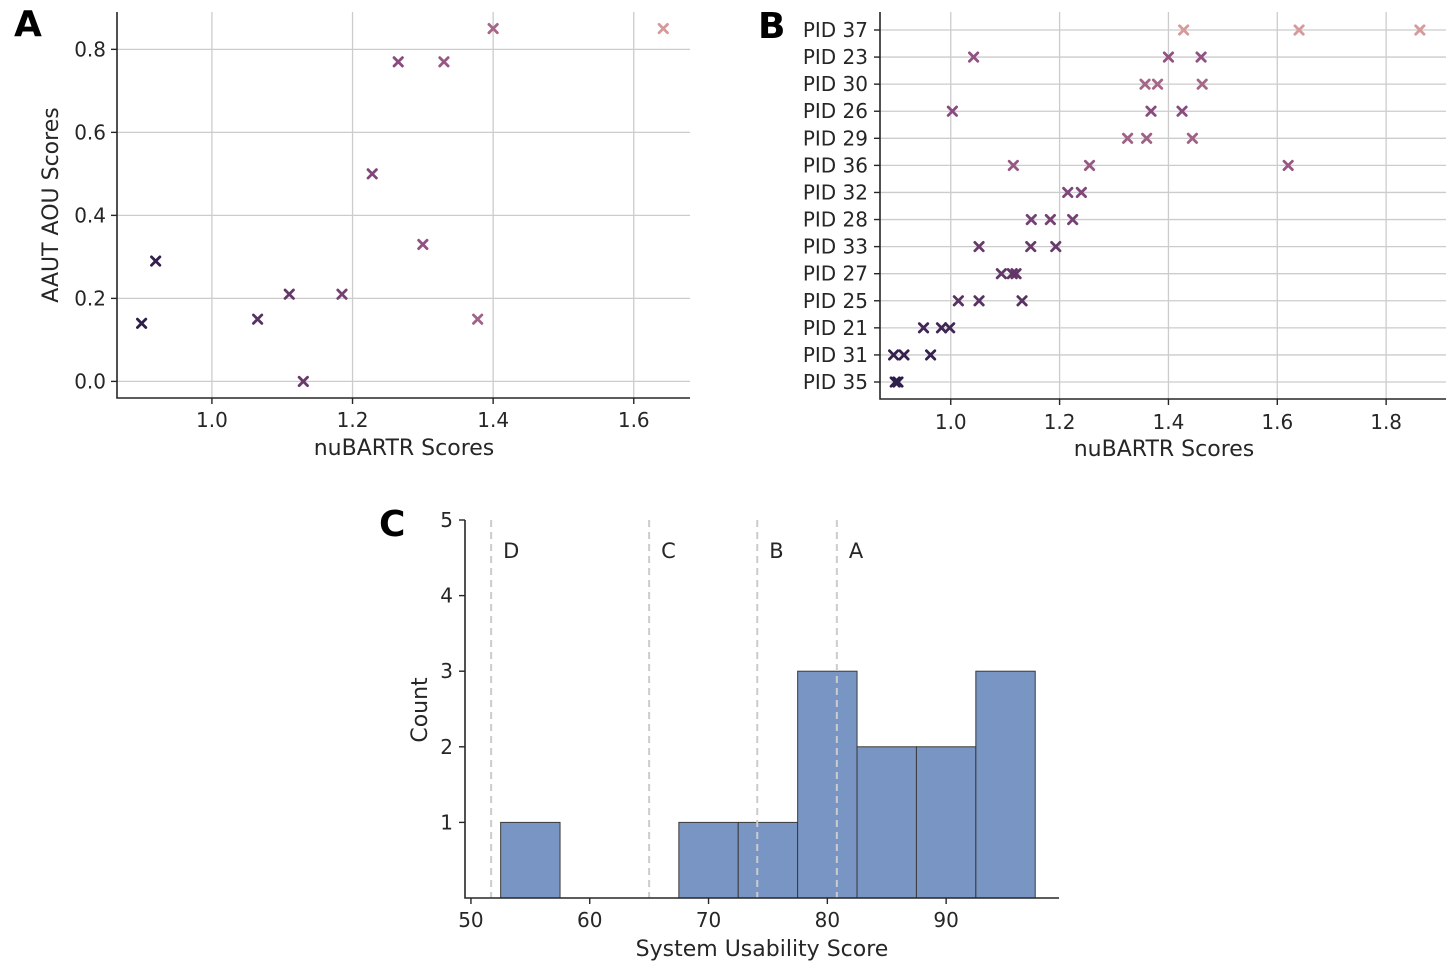  Describe the element at coordinates (835, 192) in the screenshot. I see `panel-b-category-label: PID 32` at that location.